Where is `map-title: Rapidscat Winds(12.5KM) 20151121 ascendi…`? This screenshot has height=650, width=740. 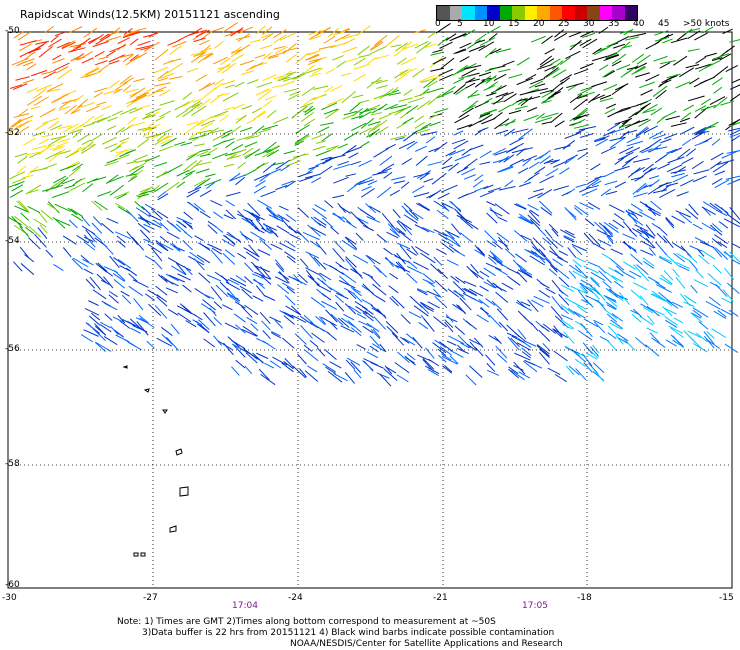 map-title: Rapidscat Winds(12.5KM) 20151121 ascendi… is located at coordinates (150, 14).